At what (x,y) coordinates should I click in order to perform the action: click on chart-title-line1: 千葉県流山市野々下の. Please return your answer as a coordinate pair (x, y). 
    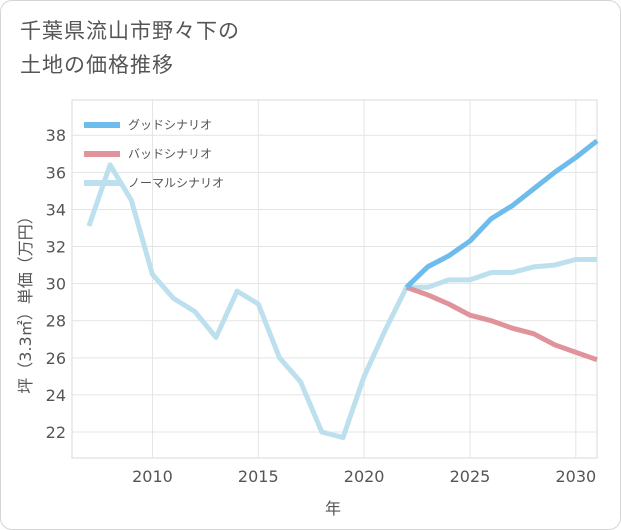
    Looking at the image, I should click on (130, 31).